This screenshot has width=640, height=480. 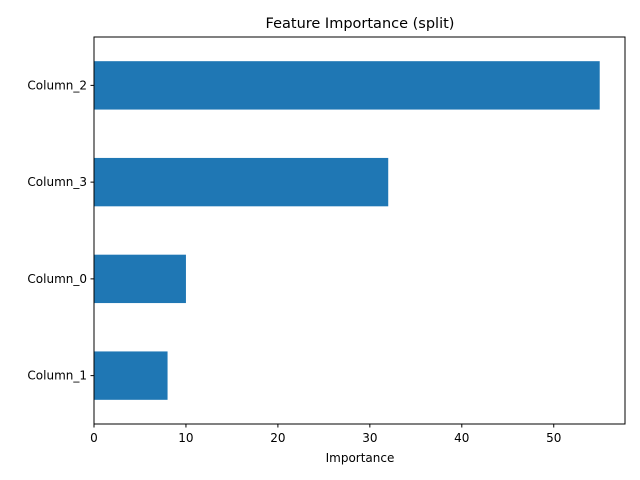 What do you see at coordinates (553, 438) in the screenshot?
I see `x-tick-label: 50` at bounding box center [553, 438].